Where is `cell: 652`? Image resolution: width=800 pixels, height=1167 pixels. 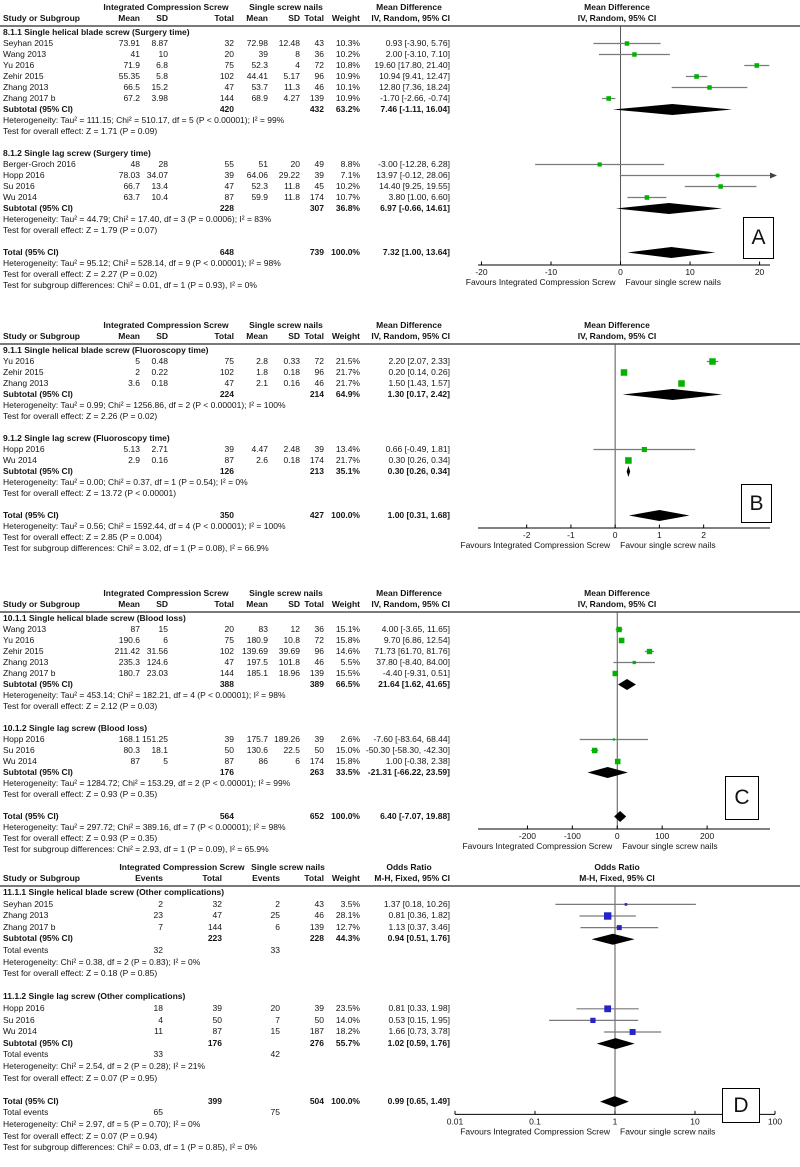
cell: 652 is located at coordinates (316, 816).